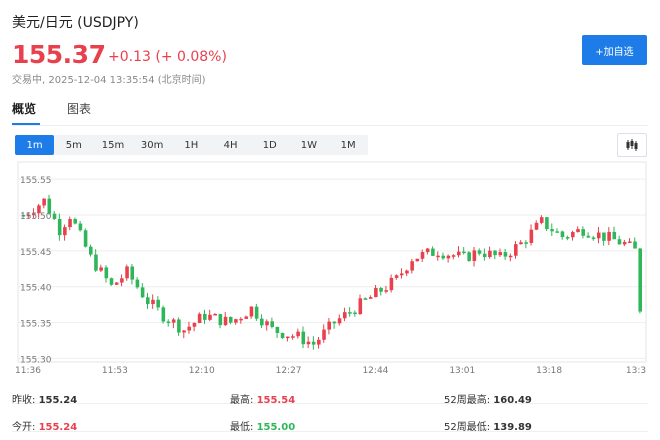  Describe the element at coordinates (614, 50) in the screenshot. I see `add-watchlist-button: +加自选` at that location.